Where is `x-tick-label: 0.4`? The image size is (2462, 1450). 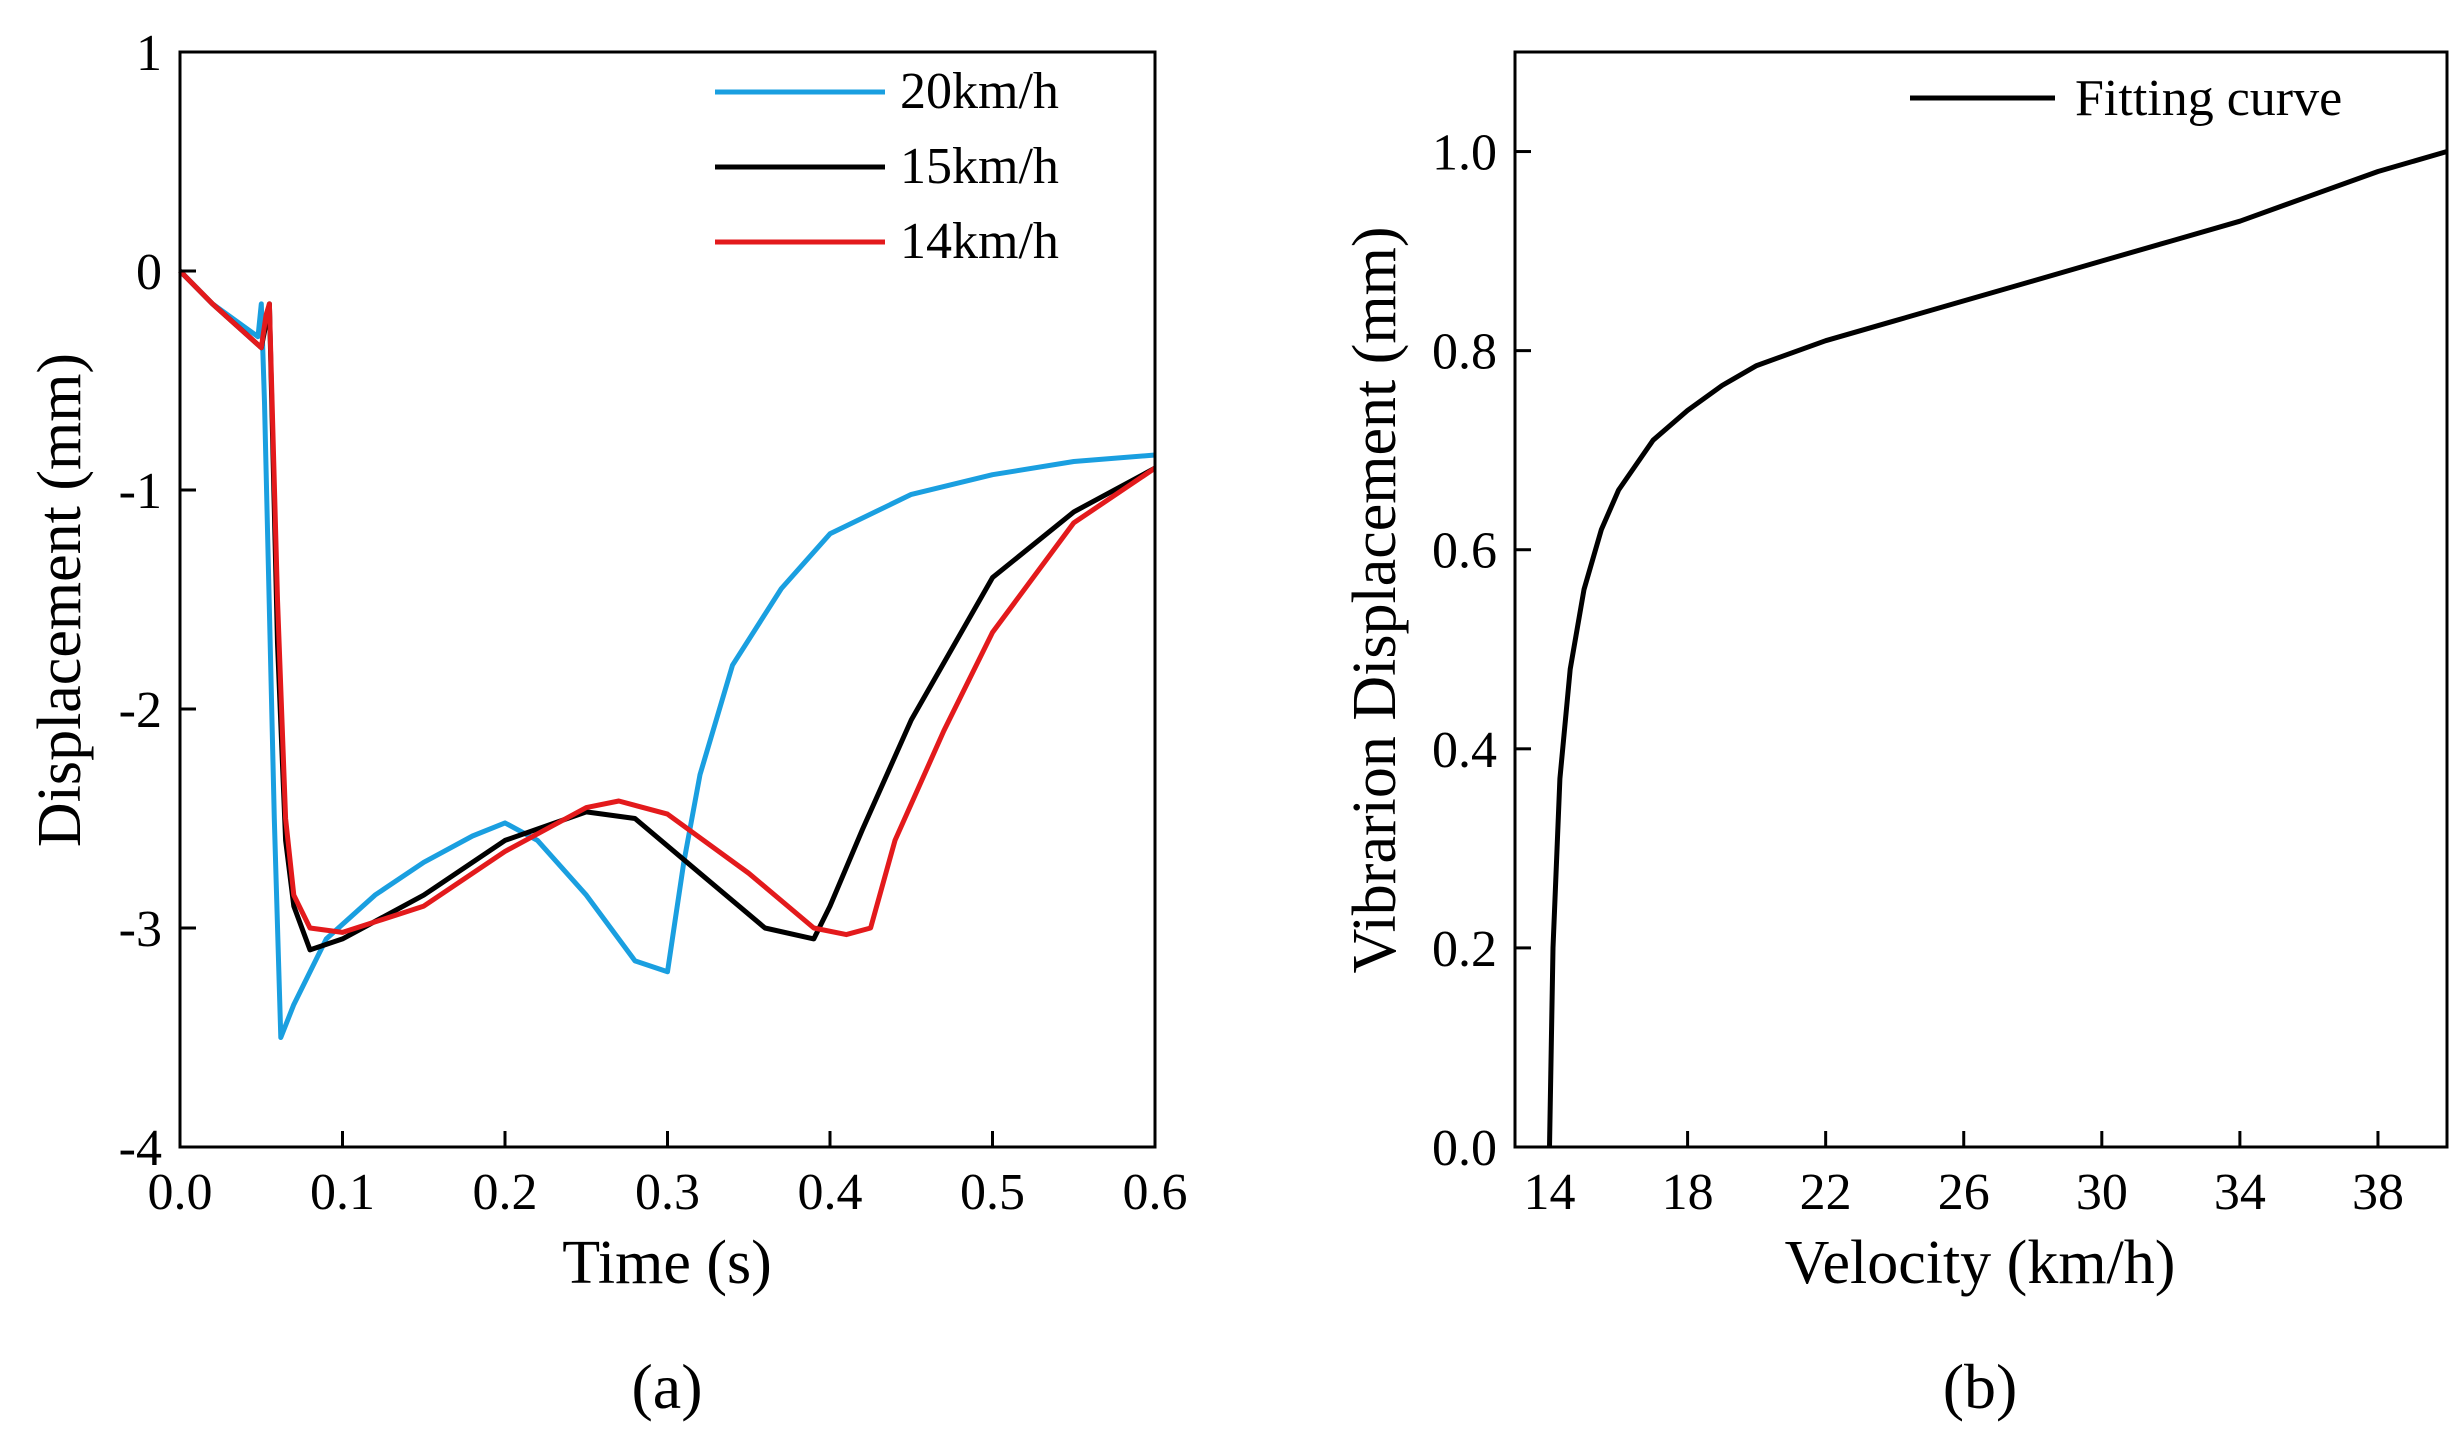
x-tick-label: 0.4 is located at coordinates (830, 1192).